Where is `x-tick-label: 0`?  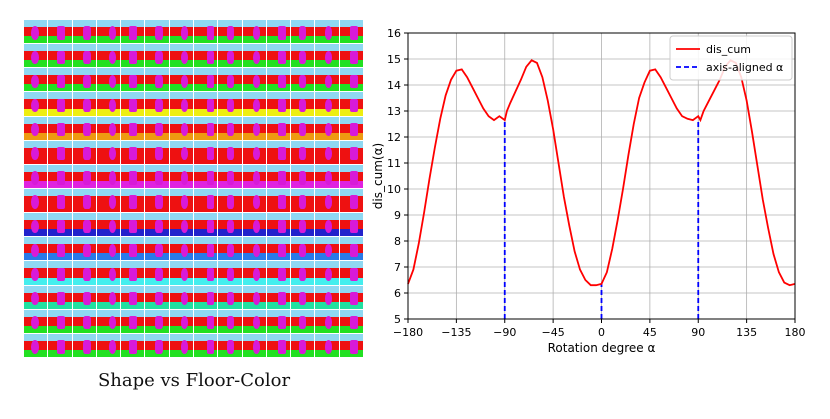 x-tick-label: 0 is located at coordinates (601, 332).